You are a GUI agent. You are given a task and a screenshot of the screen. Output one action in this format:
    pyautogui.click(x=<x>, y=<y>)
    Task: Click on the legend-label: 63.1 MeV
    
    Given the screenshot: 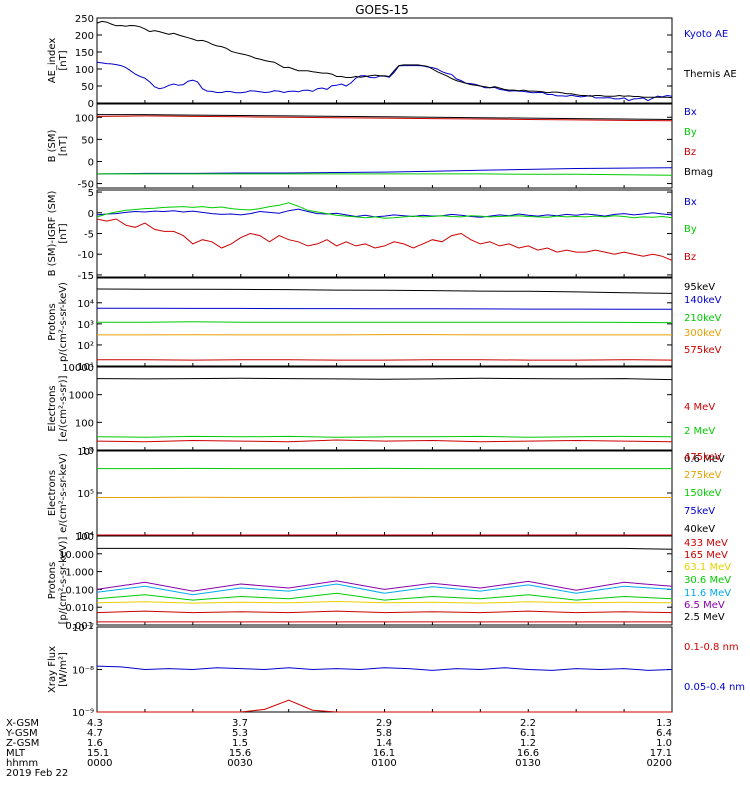 What is the action you would take?
    pyautogui.click(x=707, y=567)
    